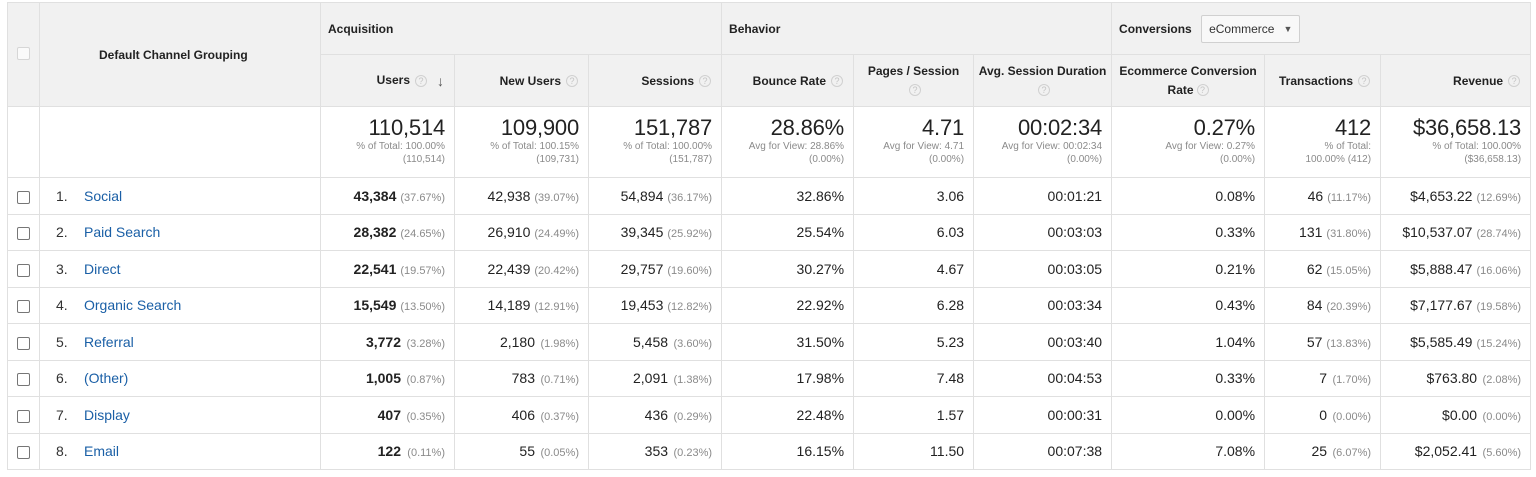 This screenshot has width=1536, height=477. I want to click on sessions-cell: 39,345 (25.92%), so click(655, 232).